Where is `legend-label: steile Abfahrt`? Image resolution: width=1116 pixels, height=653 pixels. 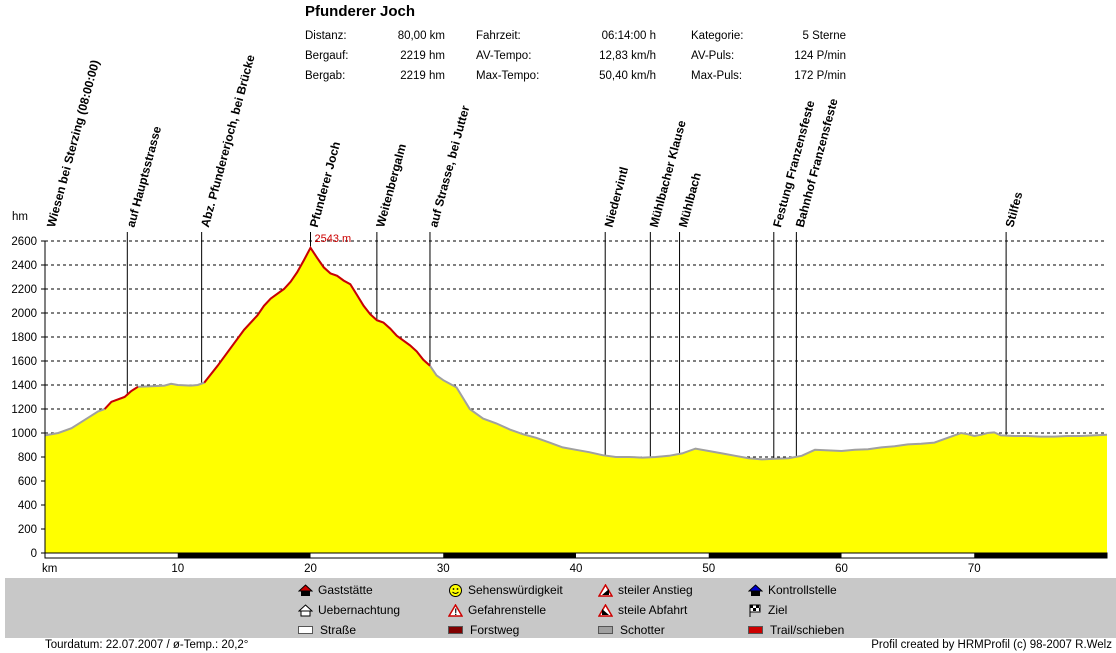
legend-label: steile Abfahrt is located at coordinates (653, 610).